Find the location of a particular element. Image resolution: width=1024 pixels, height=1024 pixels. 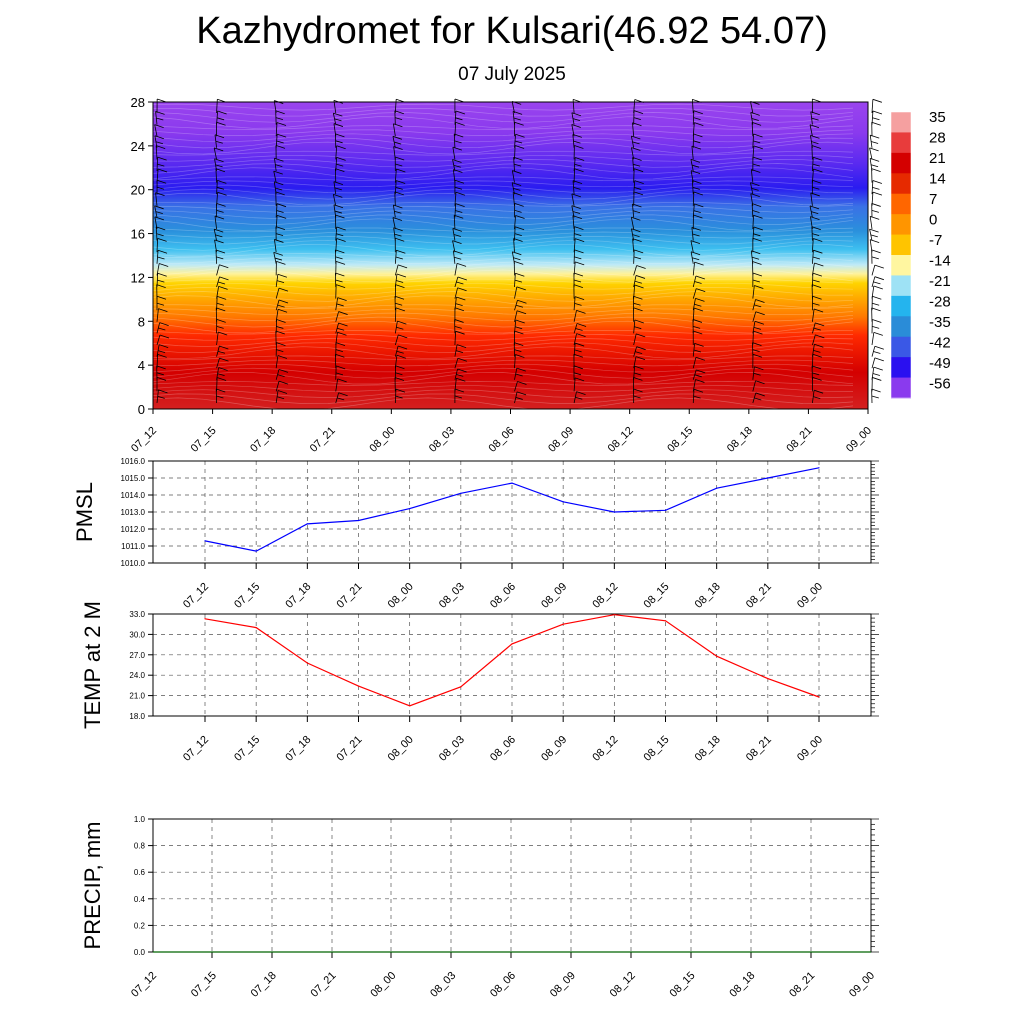

x-tick-label: 08_00 is located at coordinates (383, 985).